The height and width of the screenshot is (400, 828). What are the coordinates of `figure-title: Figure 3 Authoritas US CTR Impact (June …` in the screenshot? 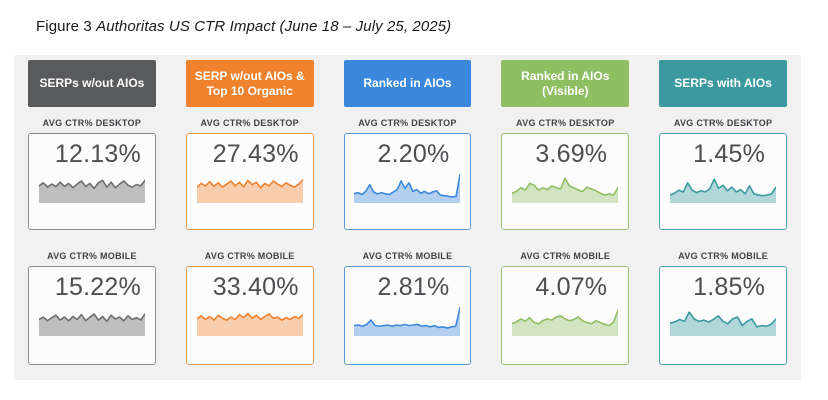 It's located at (243, 26).